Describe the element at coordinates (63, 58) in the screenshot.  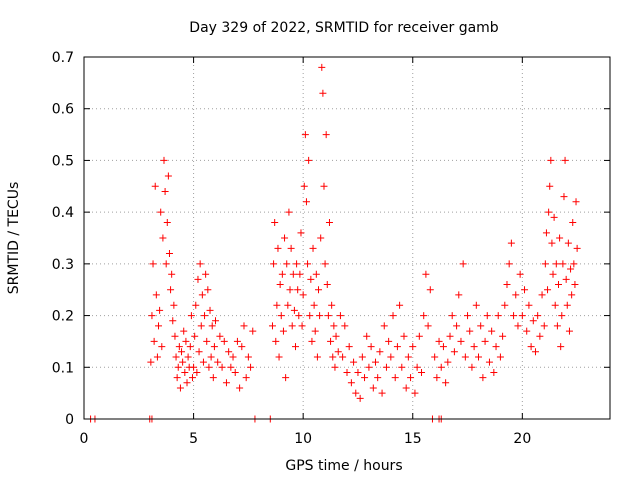
I see `y-tick-label: 0.7` at that location.